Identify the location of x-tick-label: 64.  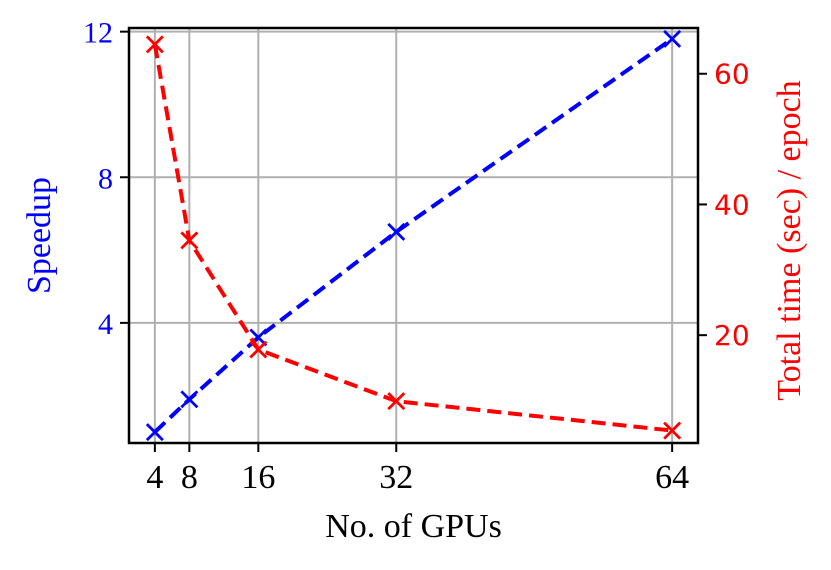
(672, 477).